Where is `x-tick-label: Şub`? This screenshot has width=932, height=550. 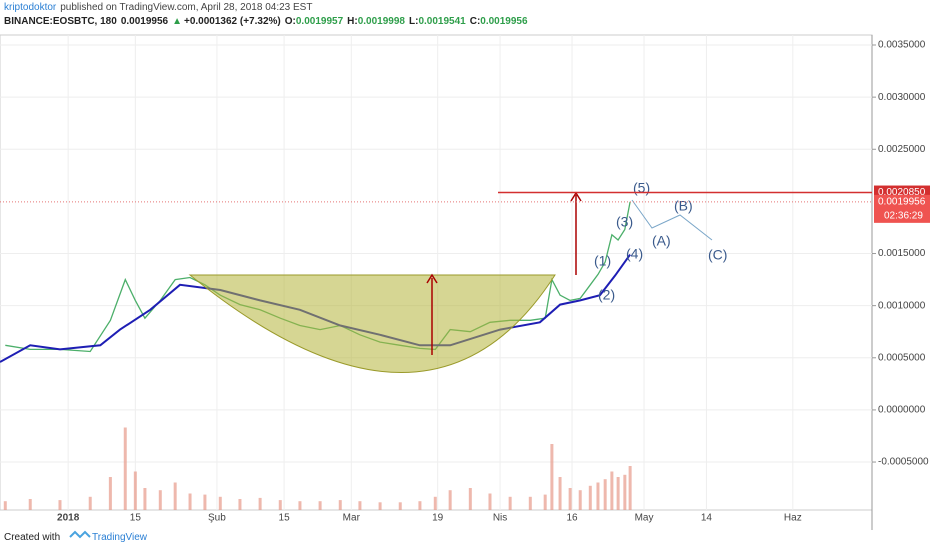
x-tick-label: Şub is located at coordinates (217, 518).